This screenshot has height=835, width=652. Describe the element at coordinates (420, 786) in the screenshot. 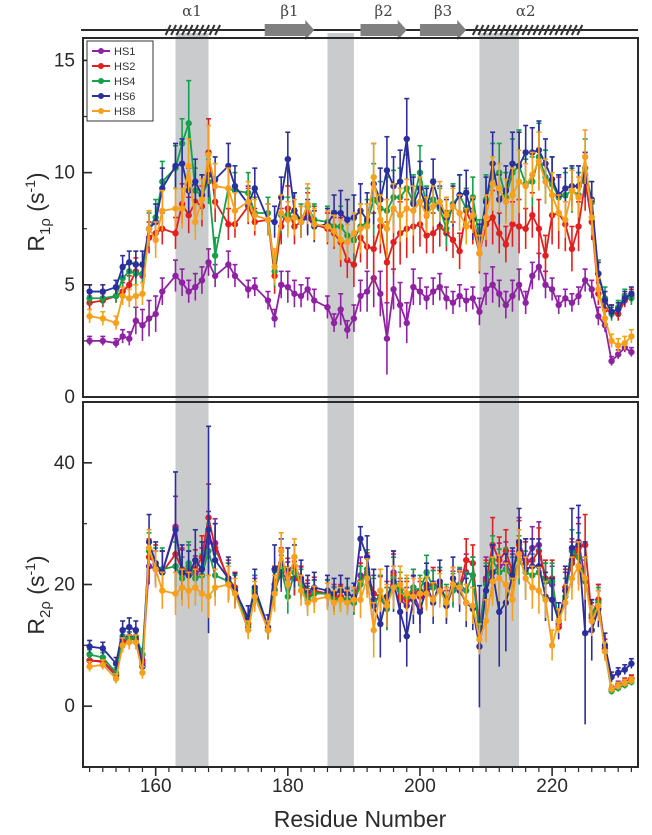

I see `x-tick-label: 200` at that location.